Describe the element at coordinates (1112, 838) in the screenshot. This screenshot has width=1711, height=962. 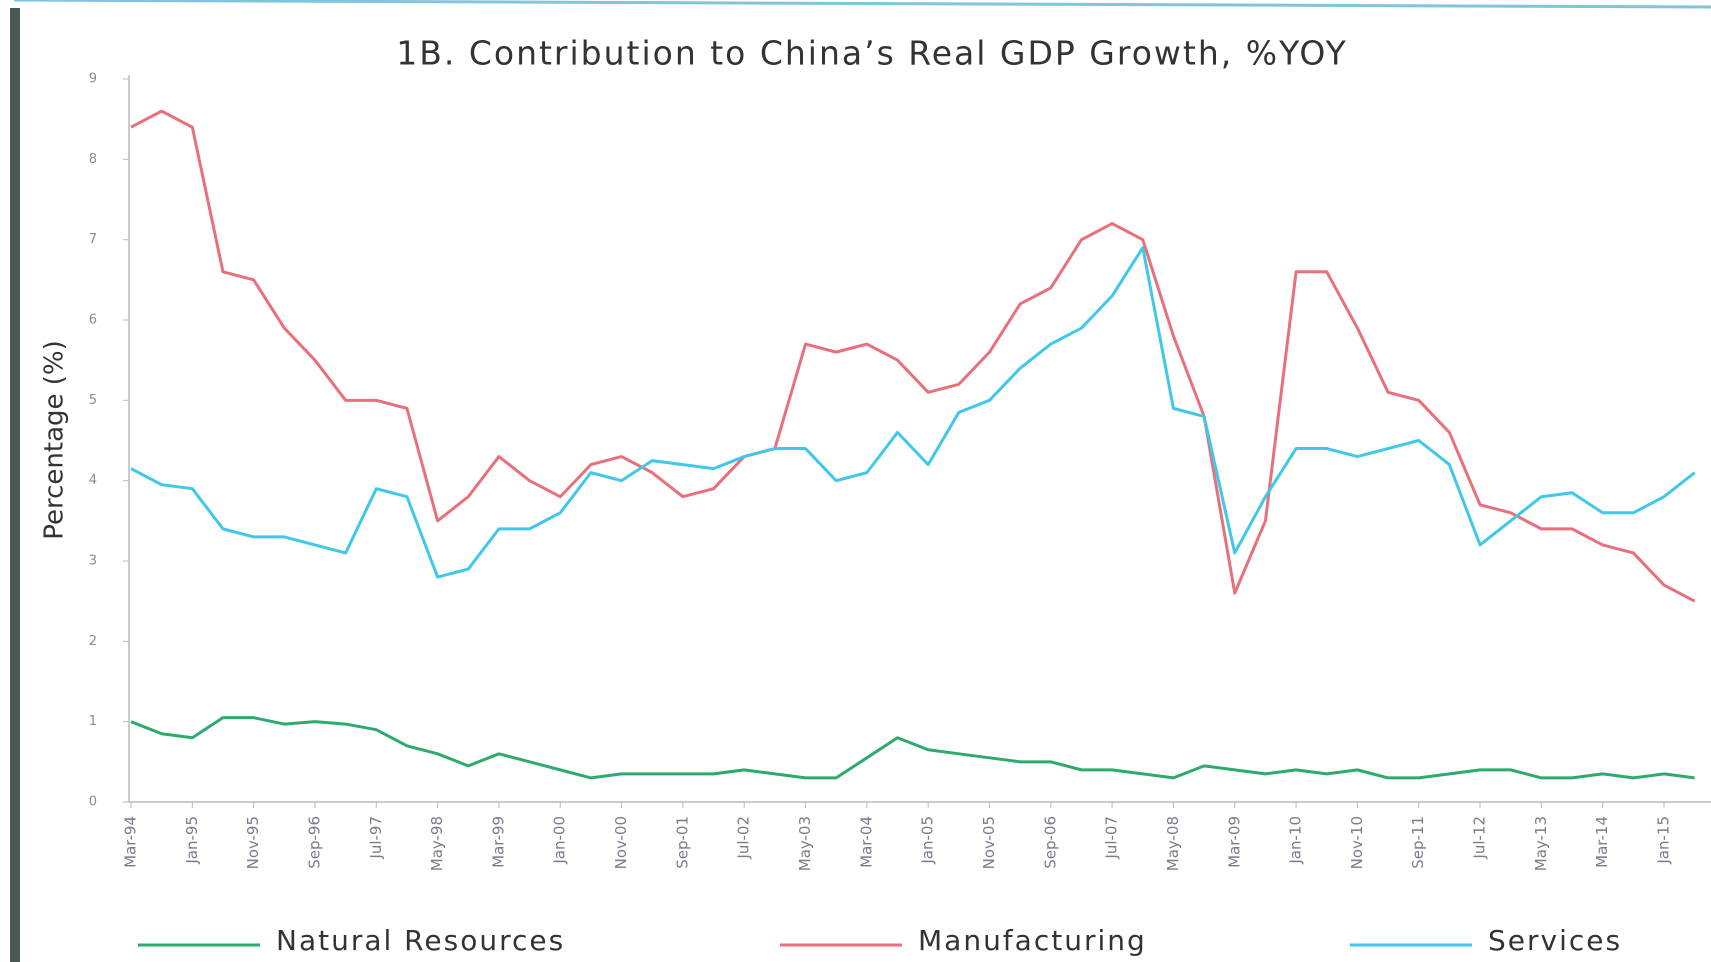
I see `x-tick-label: Jul-07` at that location.